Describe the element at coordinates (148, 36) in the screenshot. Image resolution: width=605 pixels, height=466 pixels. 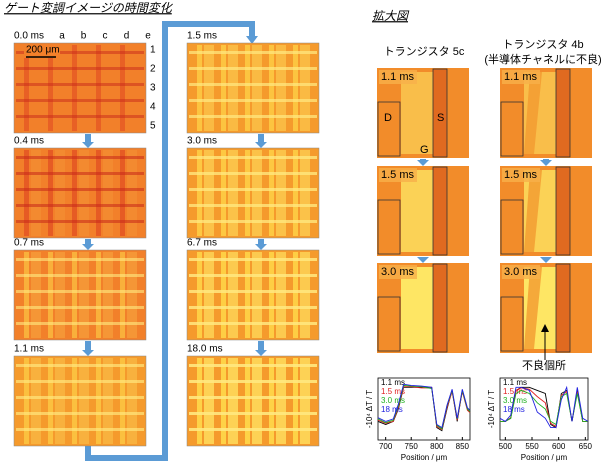
I see `column-label: e` at that location.